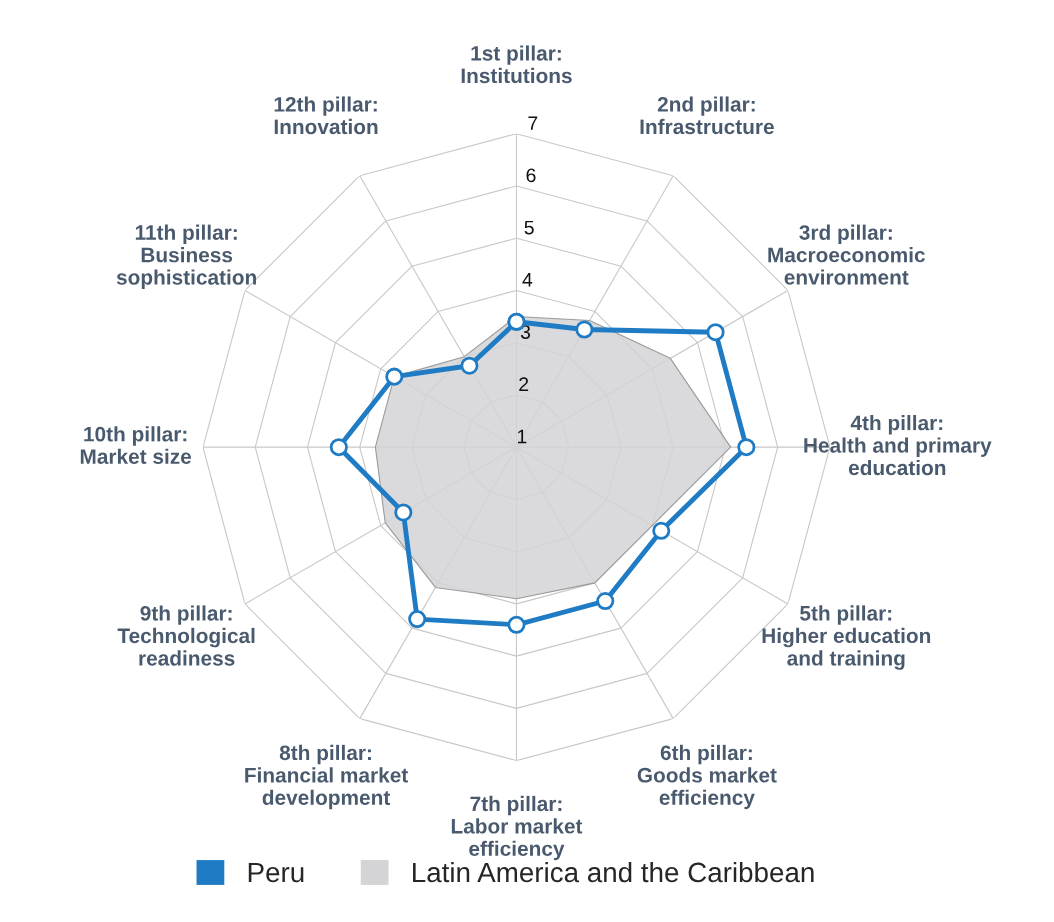 The image size is (1054, 922). I want to click on spoke-label: 7th pillar: Labor market efficiency, so click(517, 828).